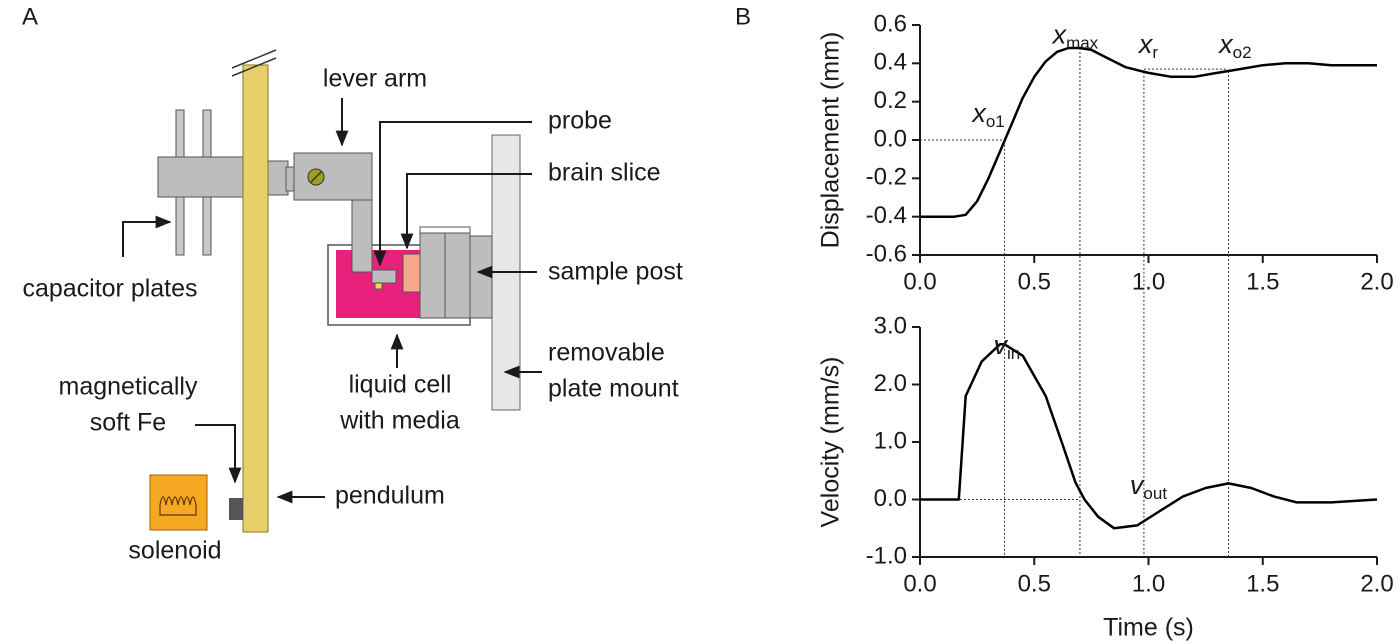 This screenshot has width=1400, height=644. Describe the element at coordinates (890, 440) in the screenshot. I see `y-tick-label: 1.0` at that location.